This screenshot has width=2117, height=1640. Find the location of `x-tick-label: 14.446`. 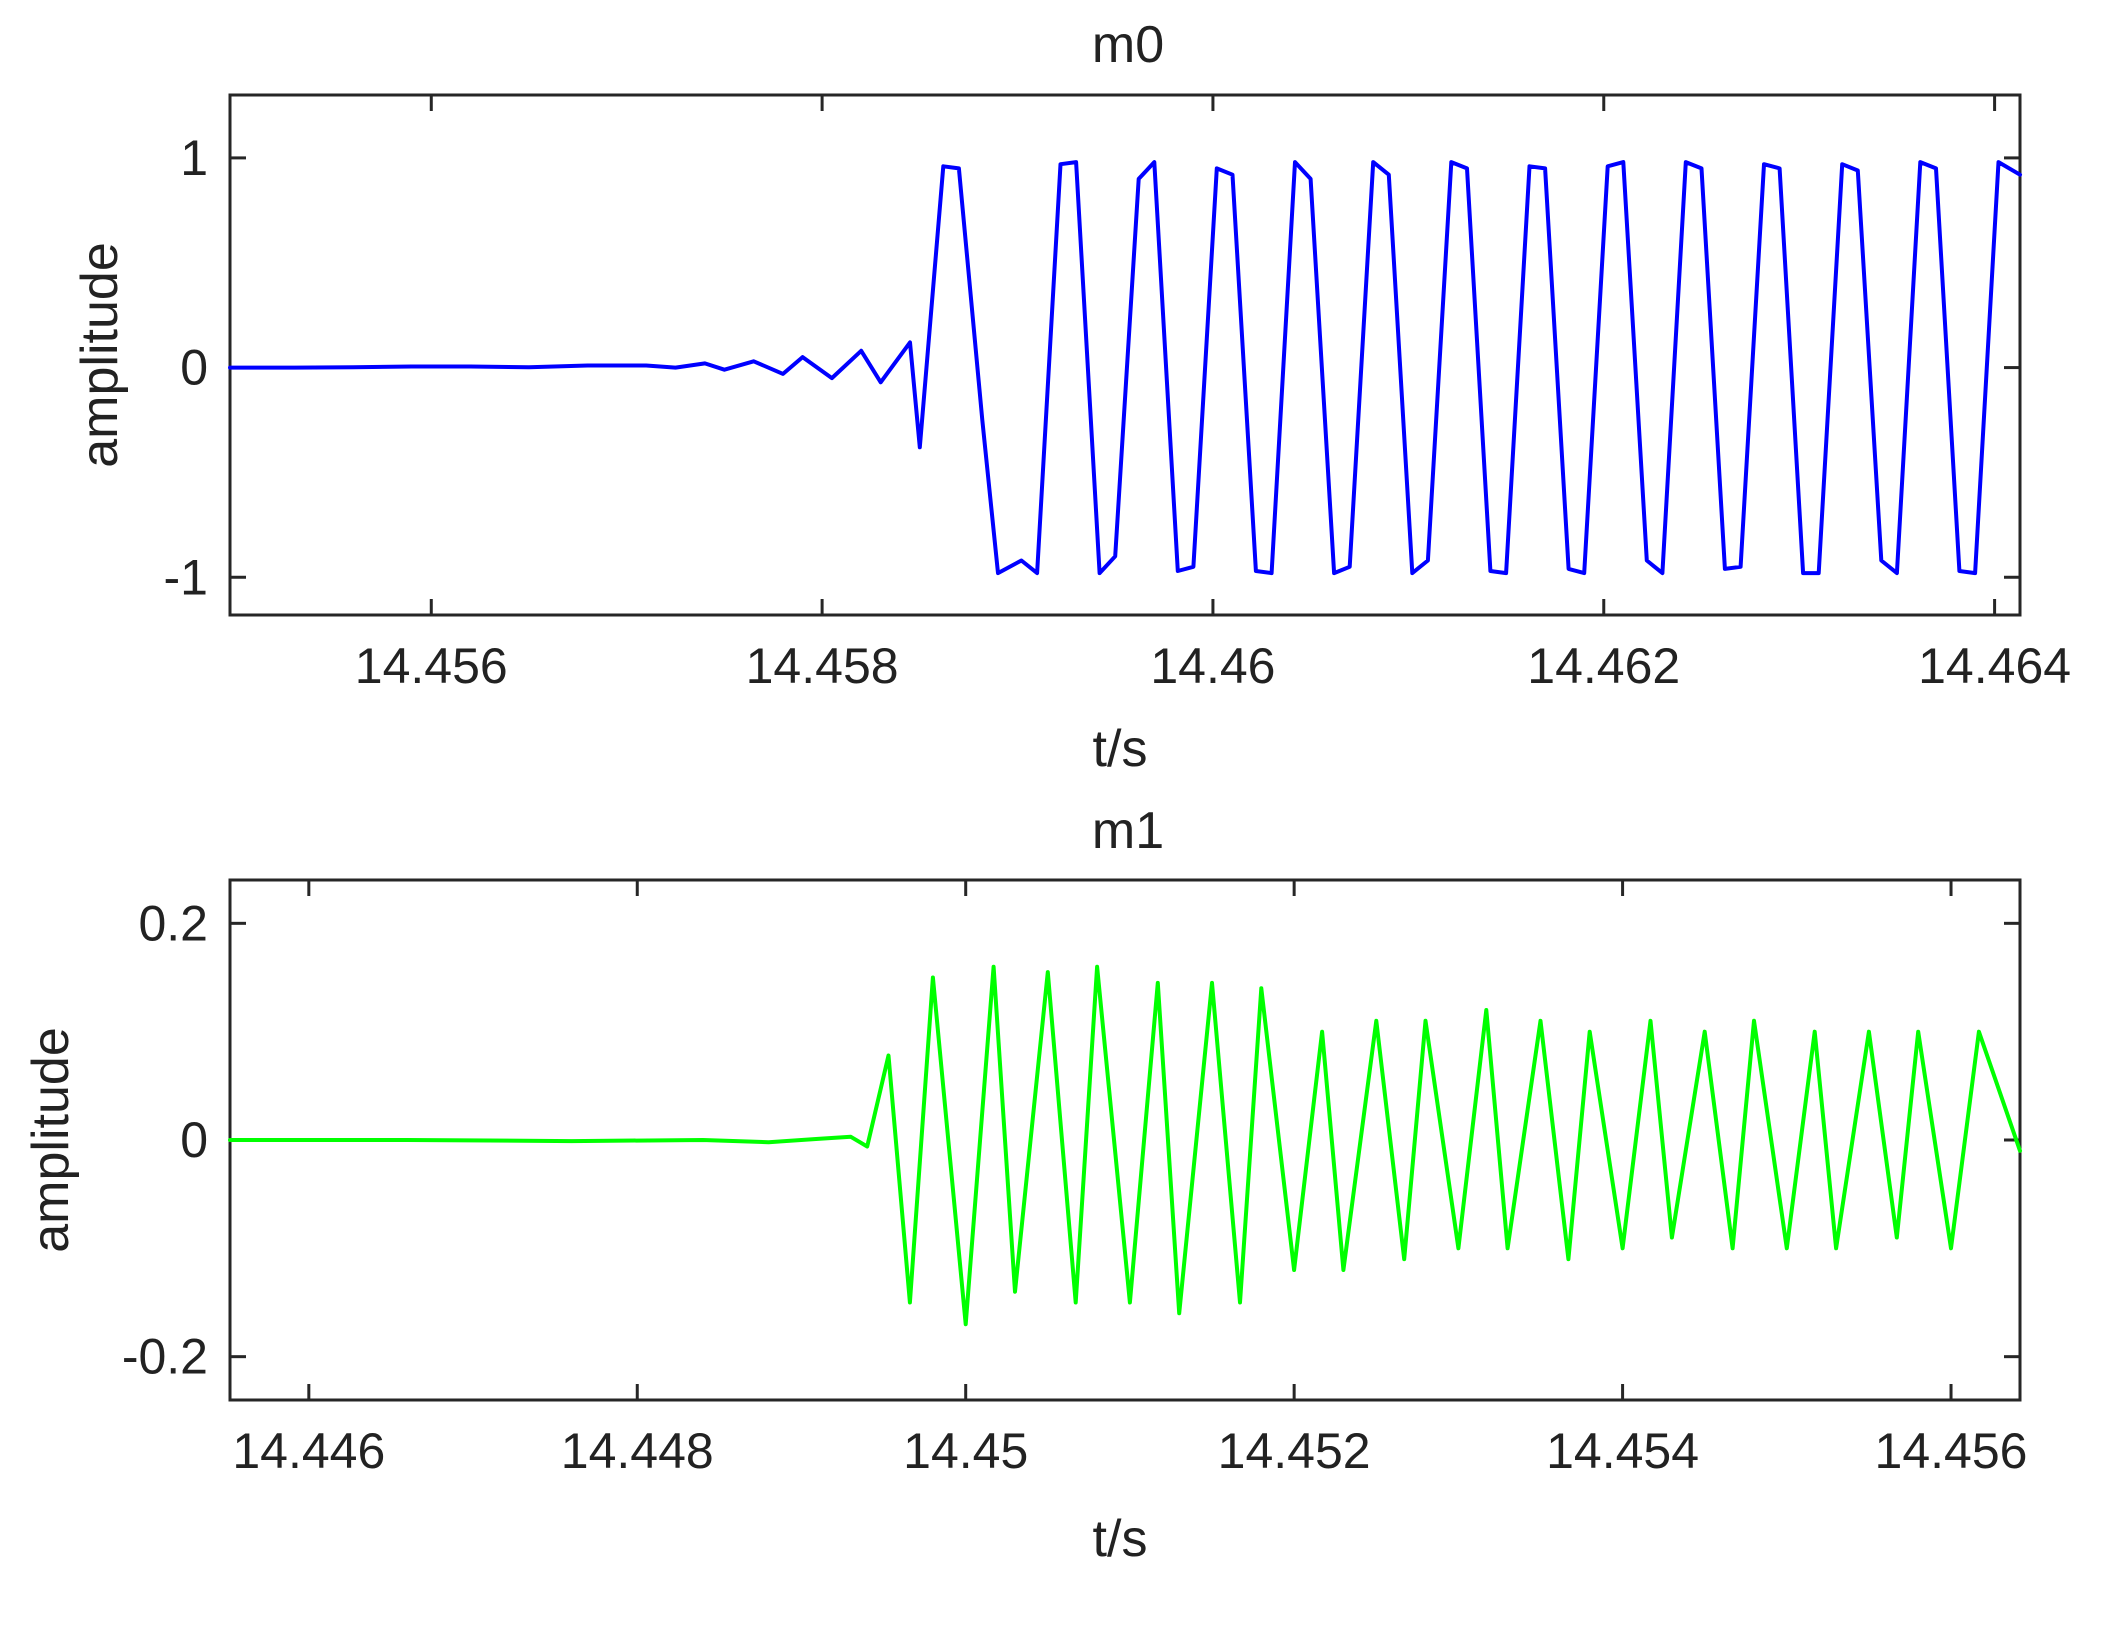

x-tick-label: 14.446 is located at coordinates (308, 1451).